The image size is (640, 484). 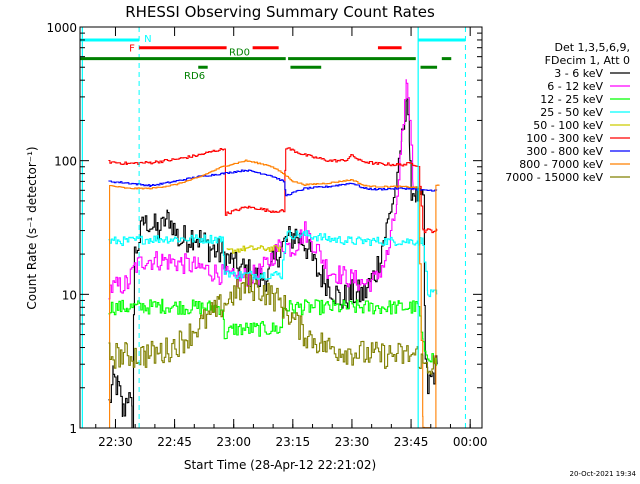 I want to click on x-tick-label-5: 23:30, so click(x=352, y=442).